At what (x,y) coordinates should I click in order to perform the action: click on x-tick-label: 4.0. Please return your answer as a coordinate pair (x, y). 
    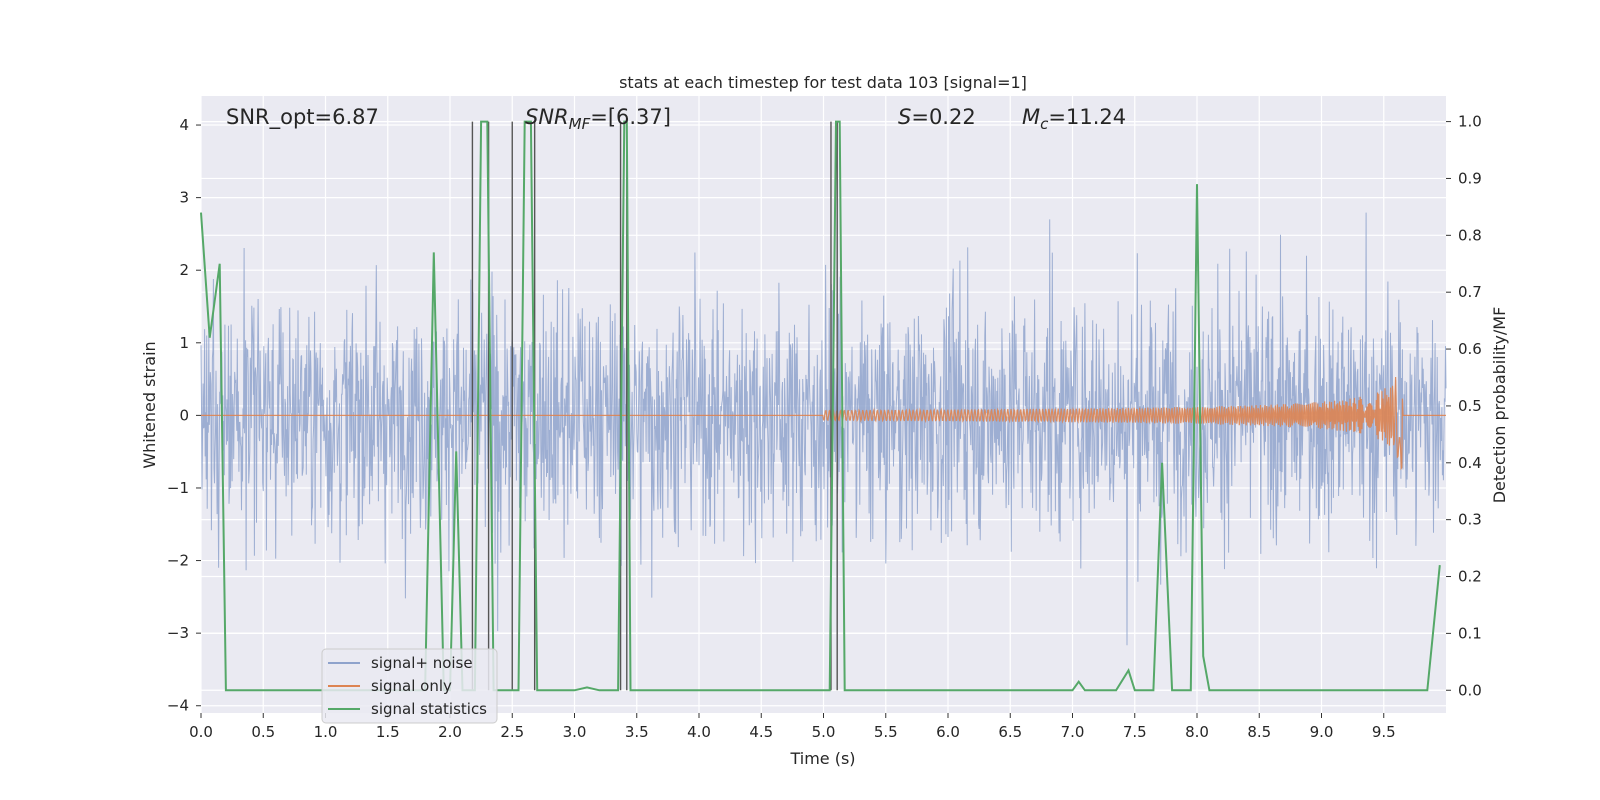
    Looking at the image, I should click on (699, 732).